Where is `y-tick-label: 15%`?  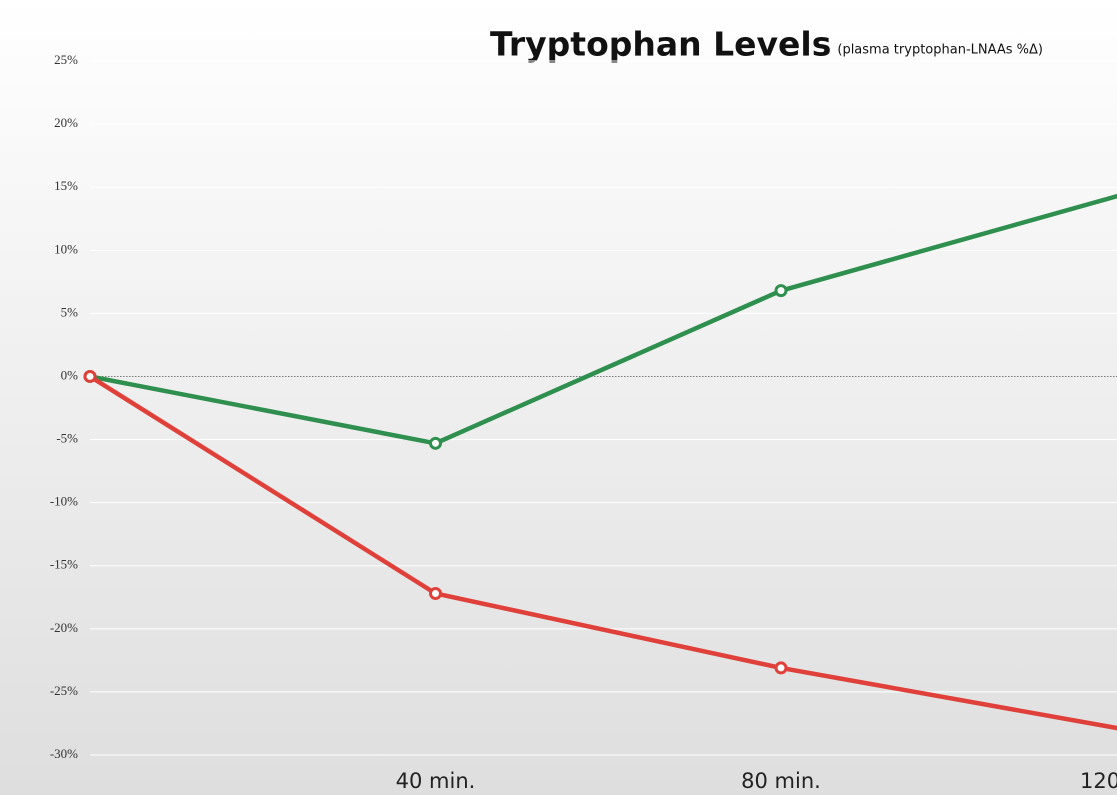
y-tick-label: 15% is located at coordinates (66, 185).